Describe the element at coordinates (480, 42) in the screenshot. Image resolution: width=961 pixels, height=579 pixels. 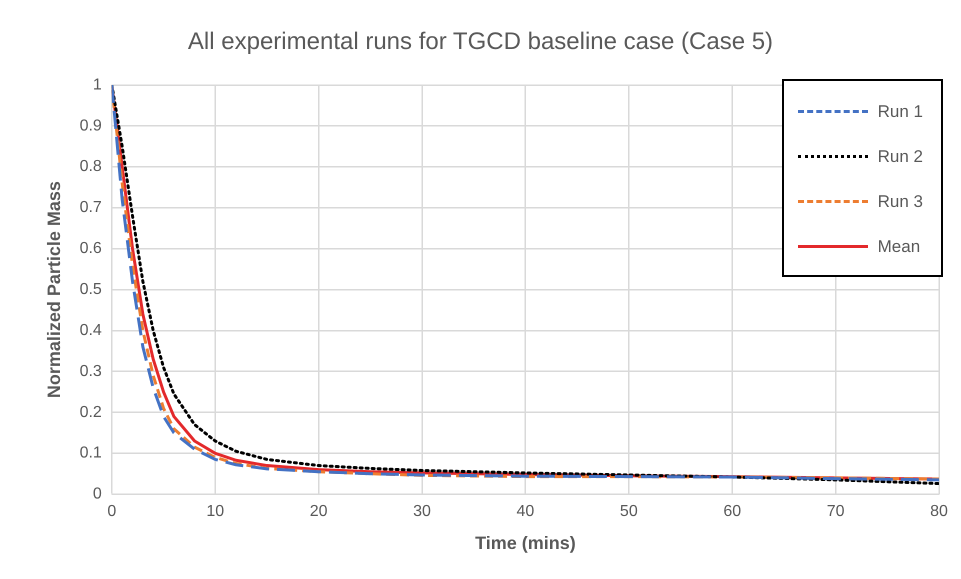
I see `chart-title: All experimental runs for TGCD baseline case (Case 5)` at that location.